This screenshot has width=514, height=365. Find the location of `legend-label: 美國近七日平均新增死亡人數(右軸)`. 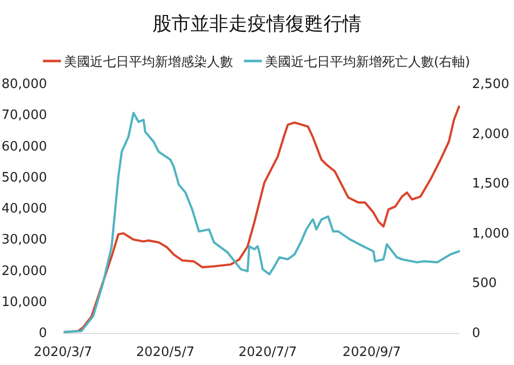

legend-label: 美國近七日平均新增死亡人數(右軸) is located at coordinates (367, 62).